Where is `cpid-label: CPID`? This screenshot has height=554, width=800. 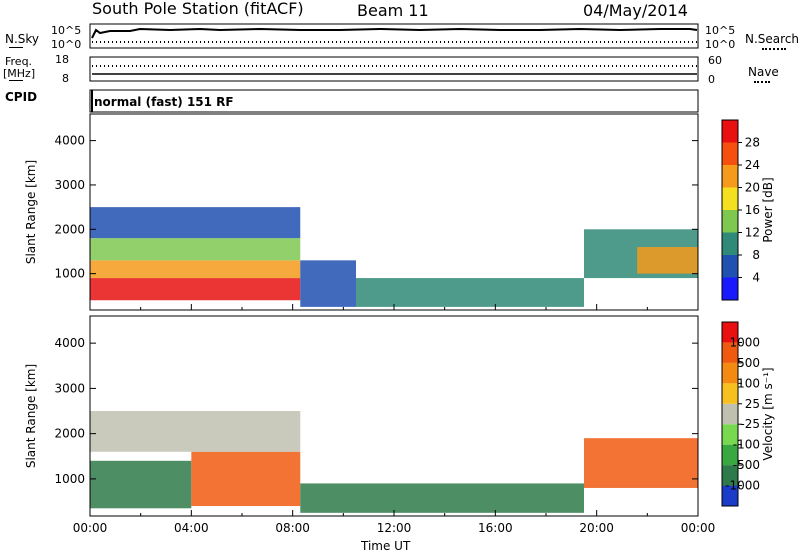
cpid-label: CPID is located at coordinates (21, 97).